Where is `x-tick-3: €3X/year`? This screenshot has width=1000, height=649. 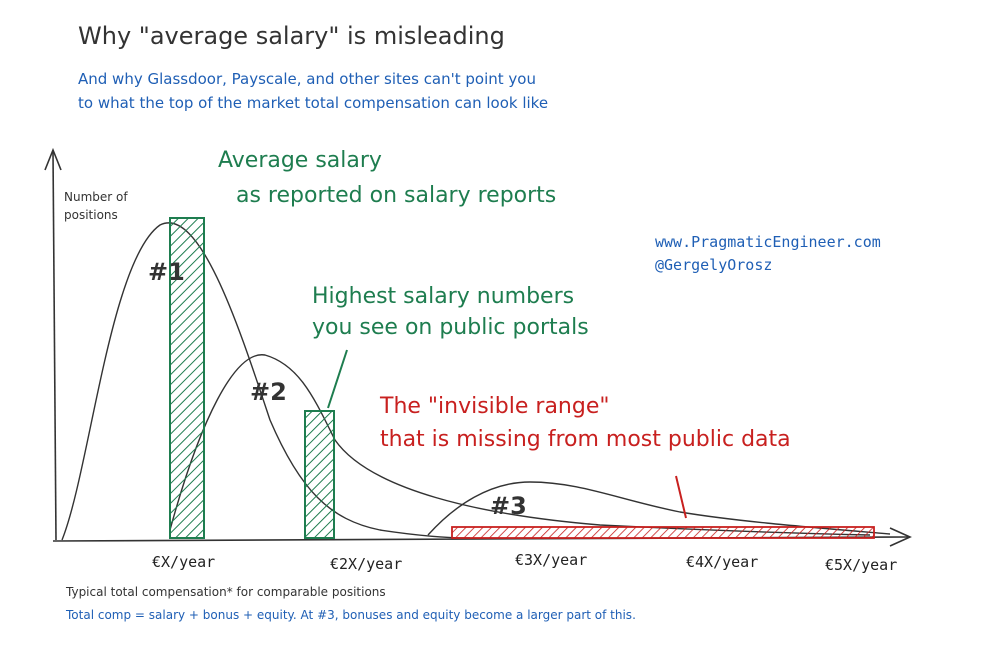 x-tick-3: €3X/year is located at coordinates (551, 560).